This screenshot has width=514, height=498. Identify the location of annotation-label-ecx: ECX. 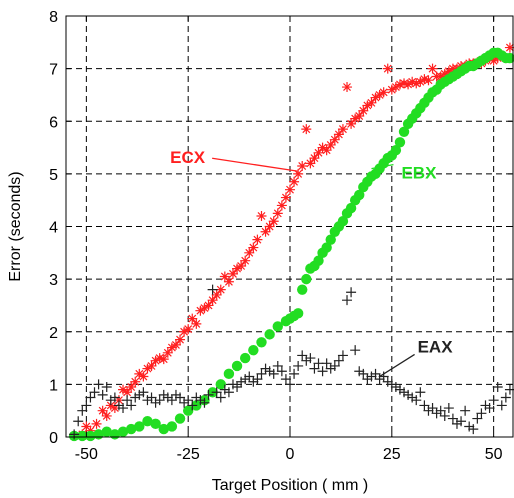
(188, 157).